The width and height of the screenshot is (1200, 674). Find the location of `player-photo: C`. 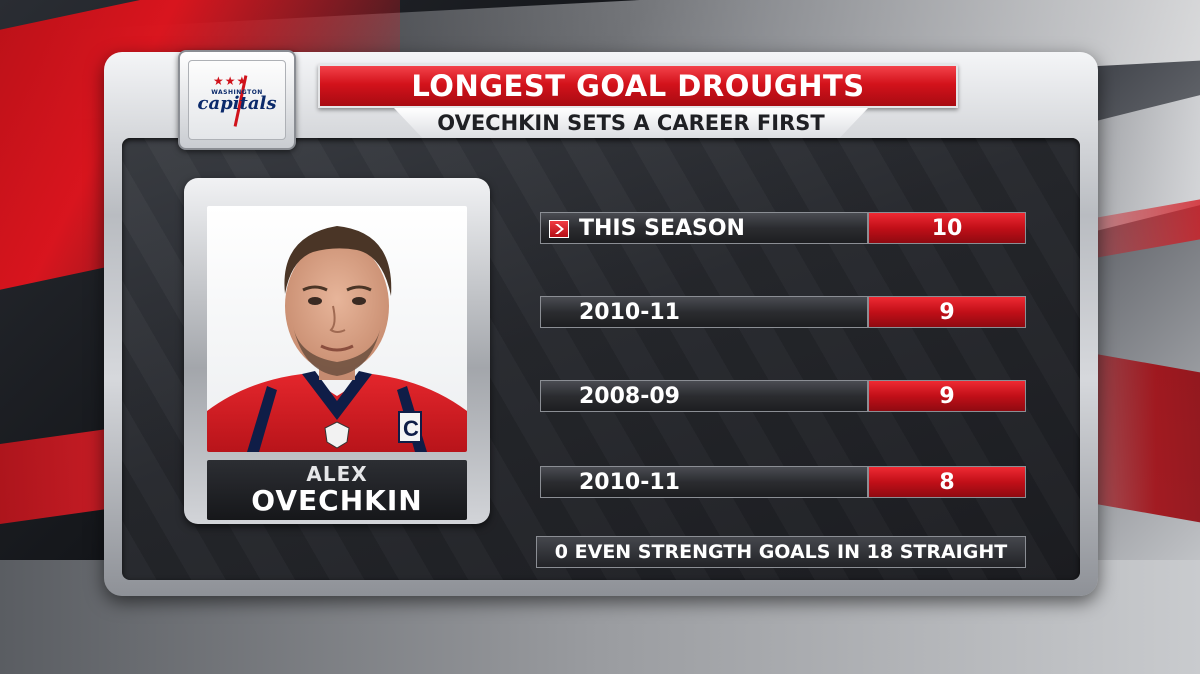

player-photo: C is located at coordinates (337, 339).